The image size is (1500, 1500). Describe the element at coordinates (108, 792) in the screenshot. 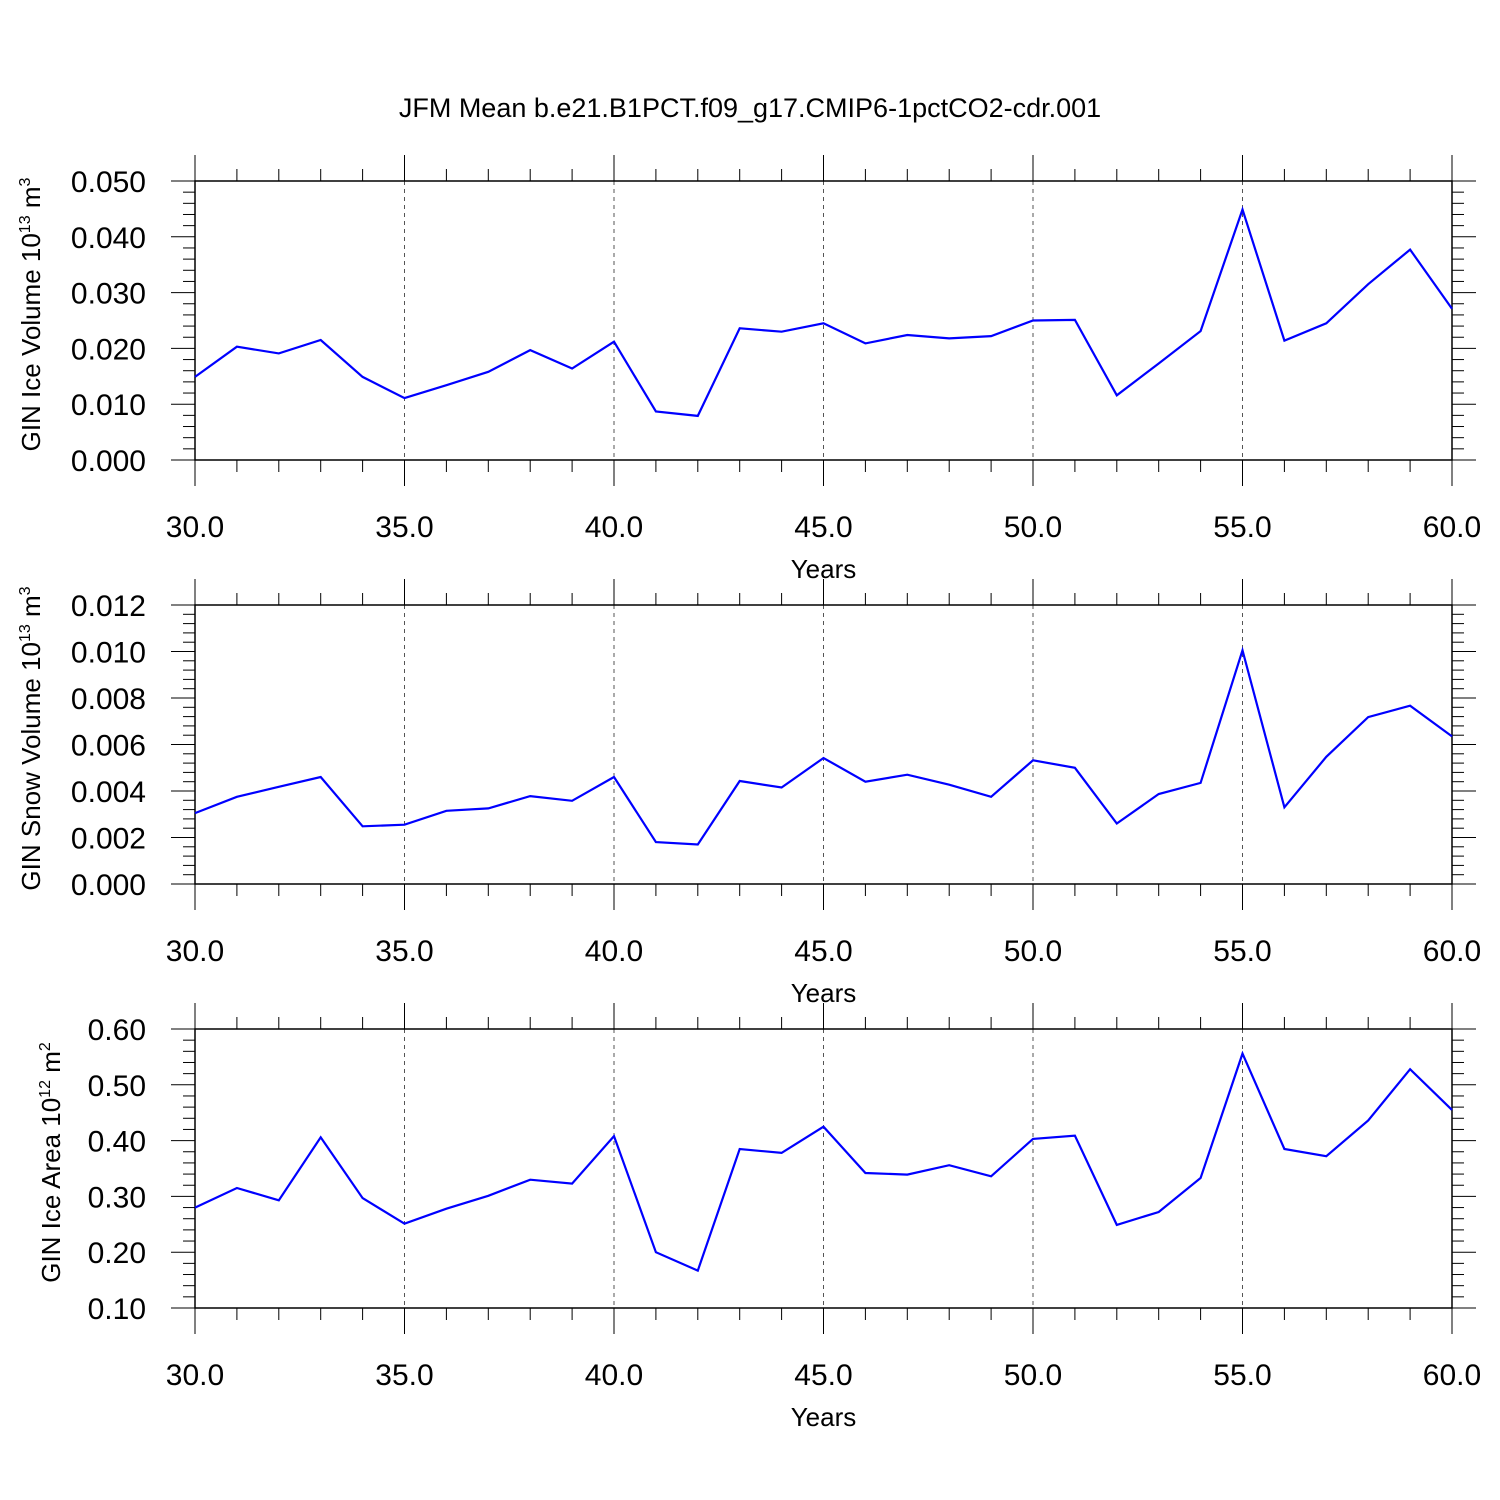

I see `y-tick-label: 0.004` at that location.